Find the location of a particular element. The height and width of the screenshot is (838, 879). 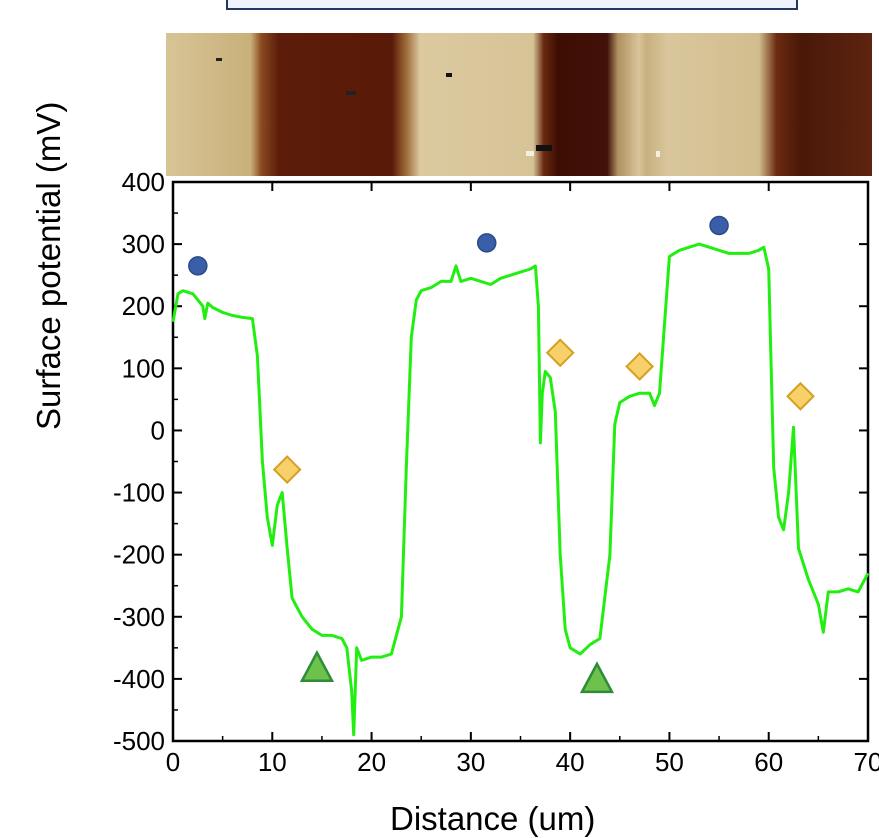

y-tick-label: 200 is located at coordinates (143, 306).